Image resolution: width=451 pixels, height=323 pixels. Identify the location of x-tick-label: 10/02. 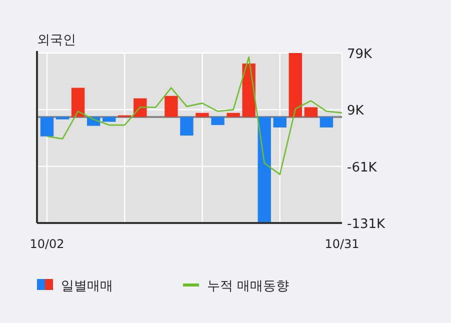
(47, 244).